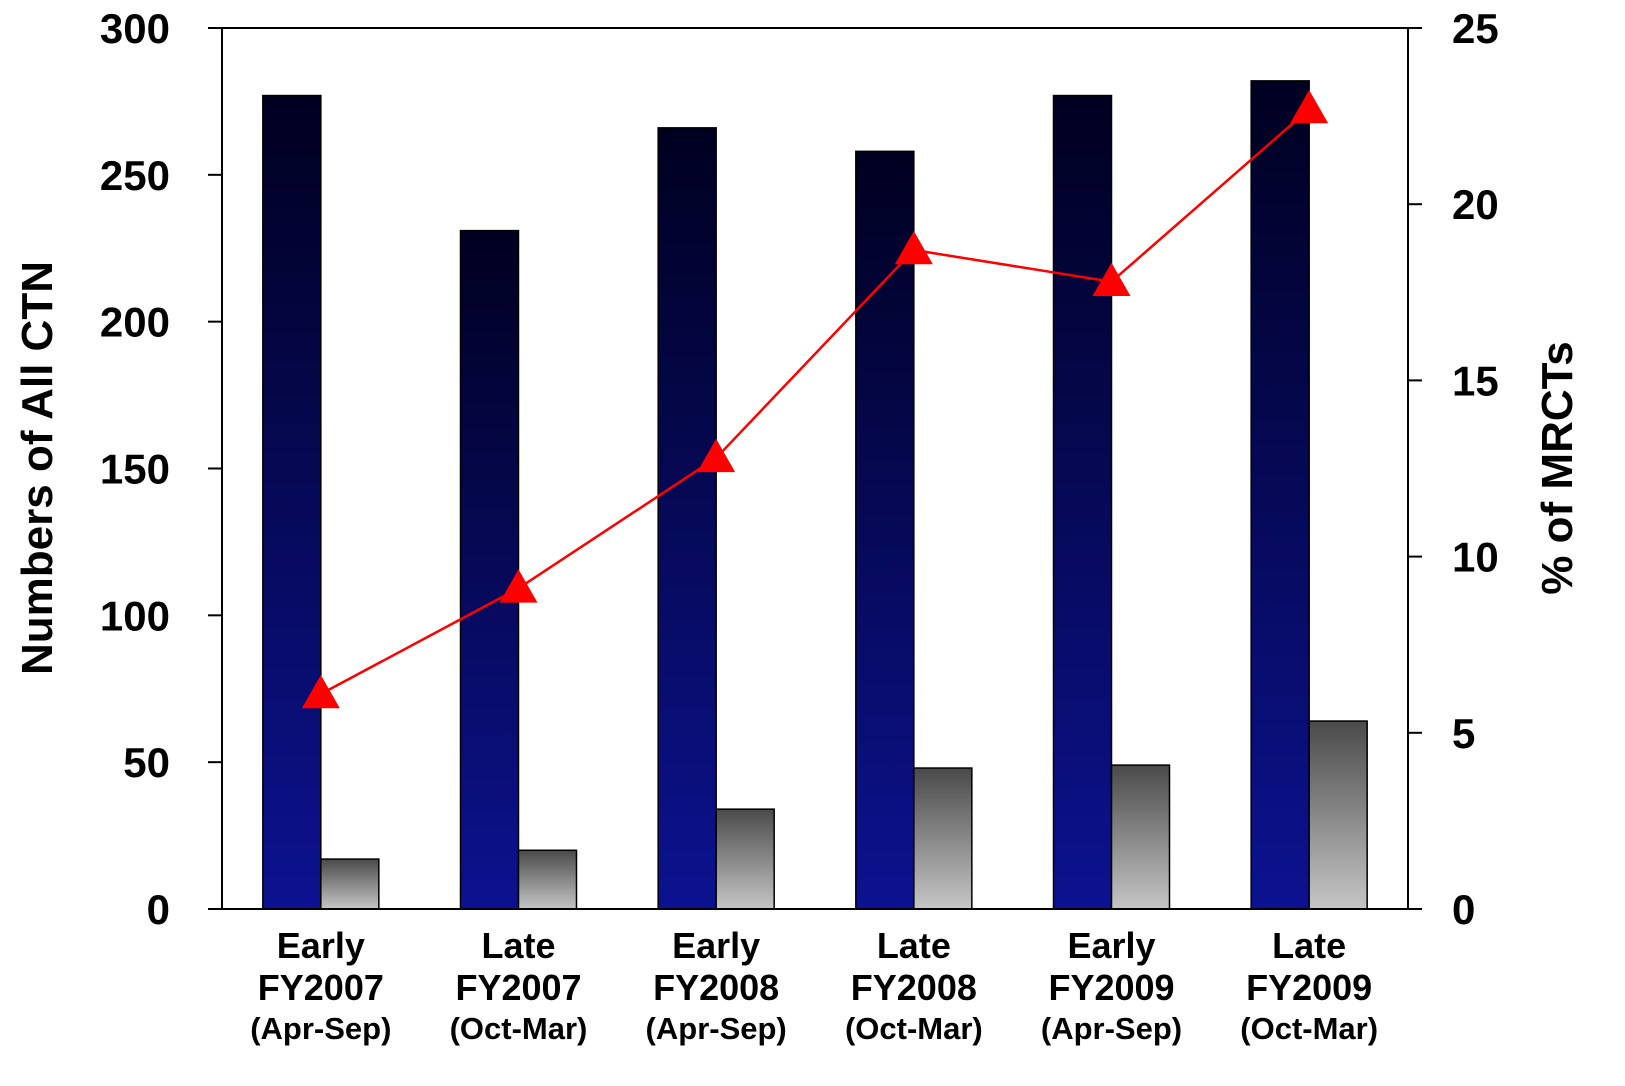 The height and width of the screenshot is (1086, 1625). What do you see at coordinates (1463, 733) in the screenshot?
I see `right-tick-label: 5` at bounding box center [1463, 733].